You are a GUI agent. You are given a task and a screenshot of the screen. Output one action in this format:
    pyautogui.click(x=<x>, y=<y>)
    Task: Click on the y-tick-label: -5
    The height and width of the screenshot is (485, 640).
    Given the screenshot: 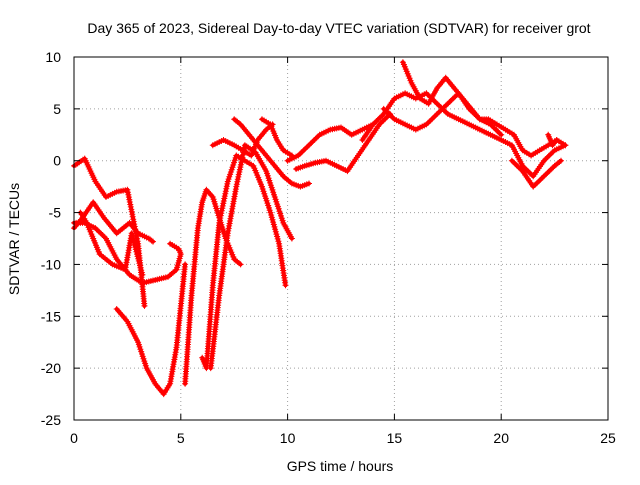 What is the action you would take?
    pyautogui.click(x=55, y=213)
    